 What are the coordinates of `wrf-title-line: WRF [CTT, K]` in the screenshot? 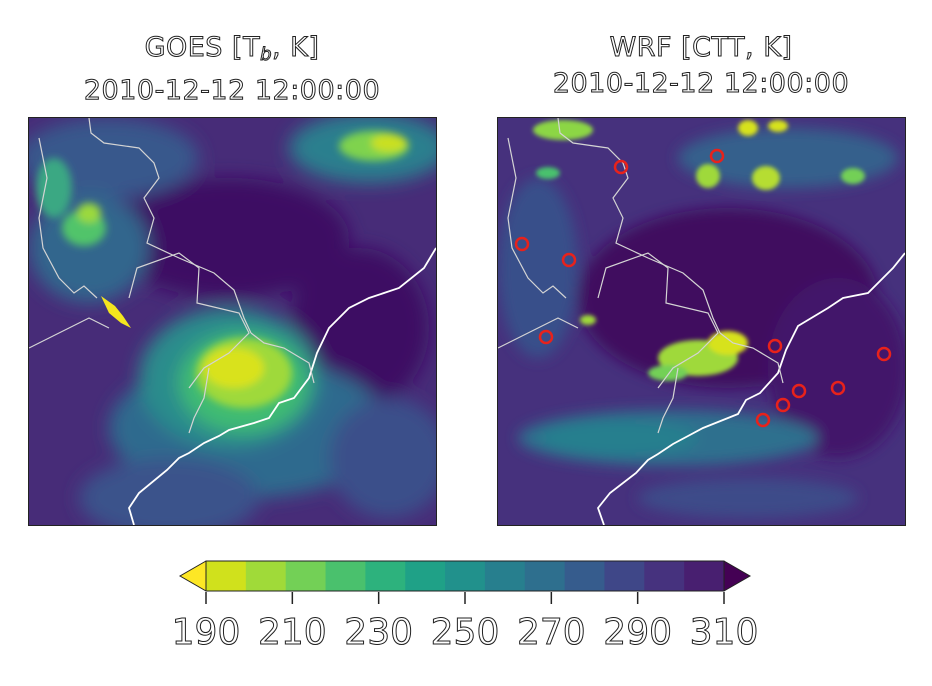 It's located at (701, 48).